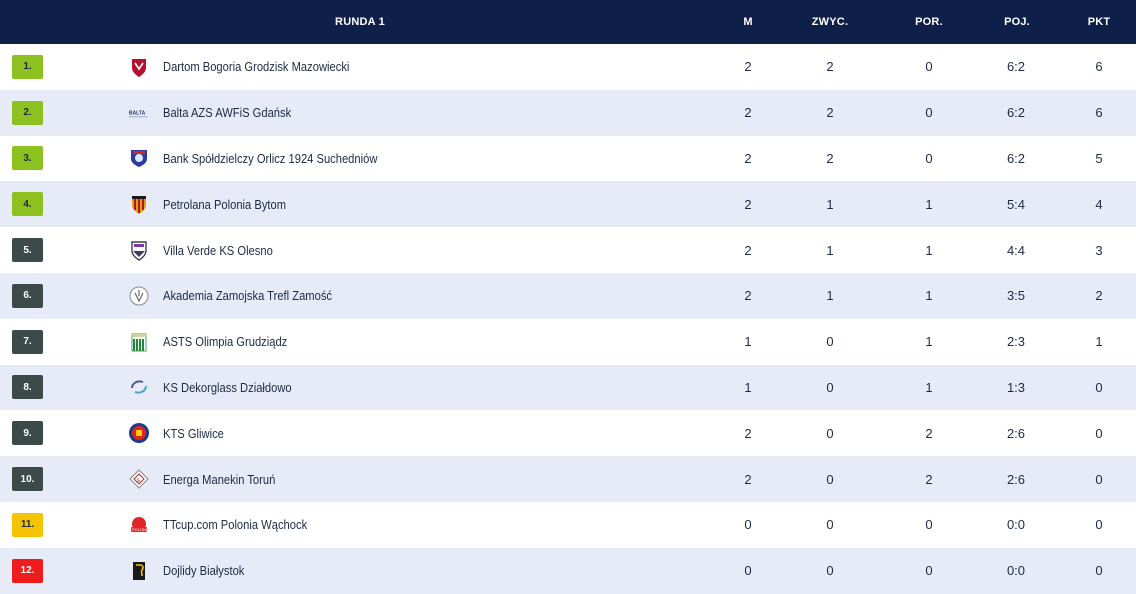 The width and height of the screenshot is (1136, 594). I want to click on table-header: RUNDA 1 M ZWYC. POR. POJ. PKT, so click(568, 22).